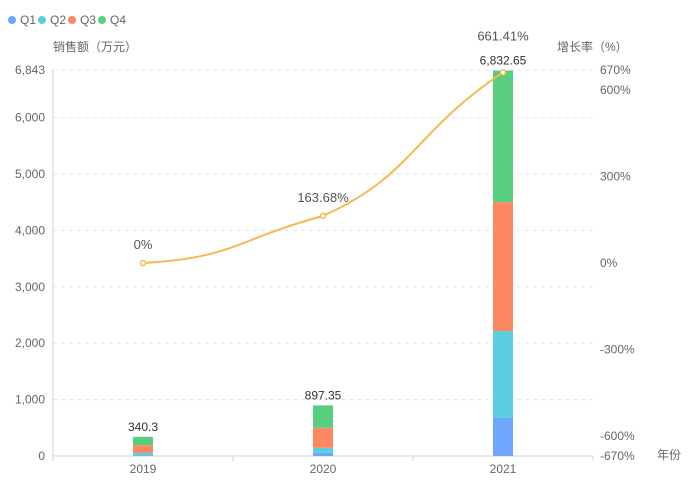 The image size is (694, 486). What do you see at coordinates (617, 436) in the screenshot?
I see `y2-tick-label: -600%` at bounding box center [617, 436].